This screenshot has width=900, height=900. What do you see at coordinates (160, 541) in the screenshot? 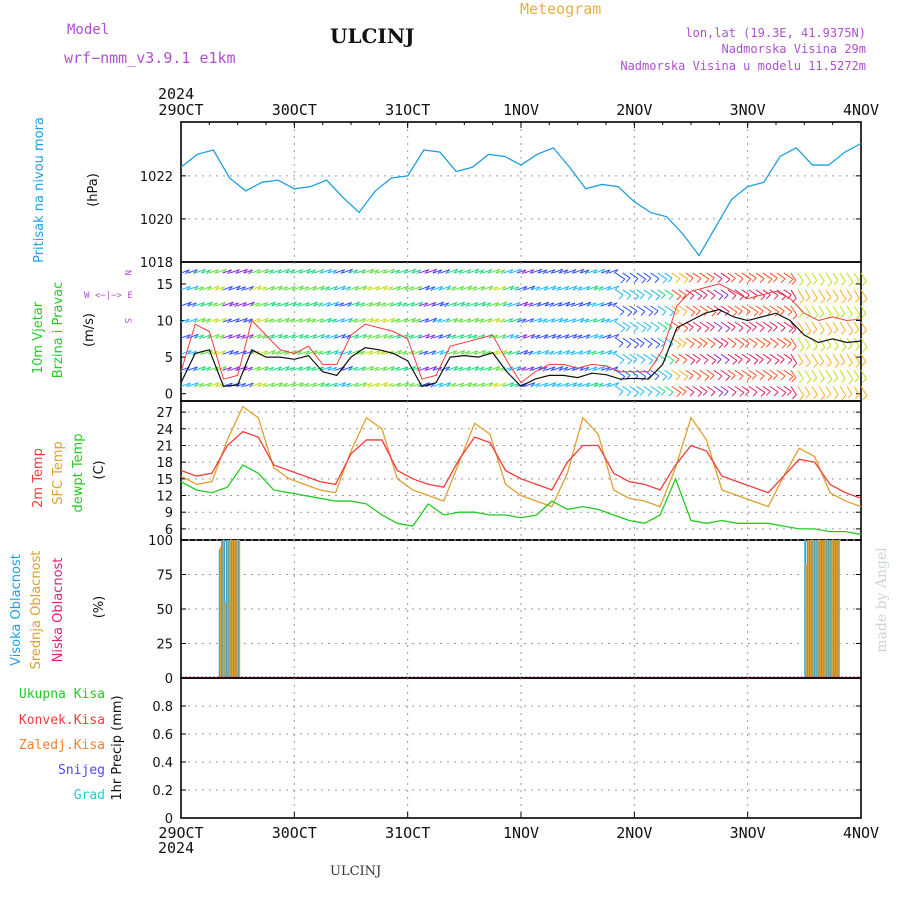
I see `cloud-ytick-label: 100` at bounding box center [160, 541].